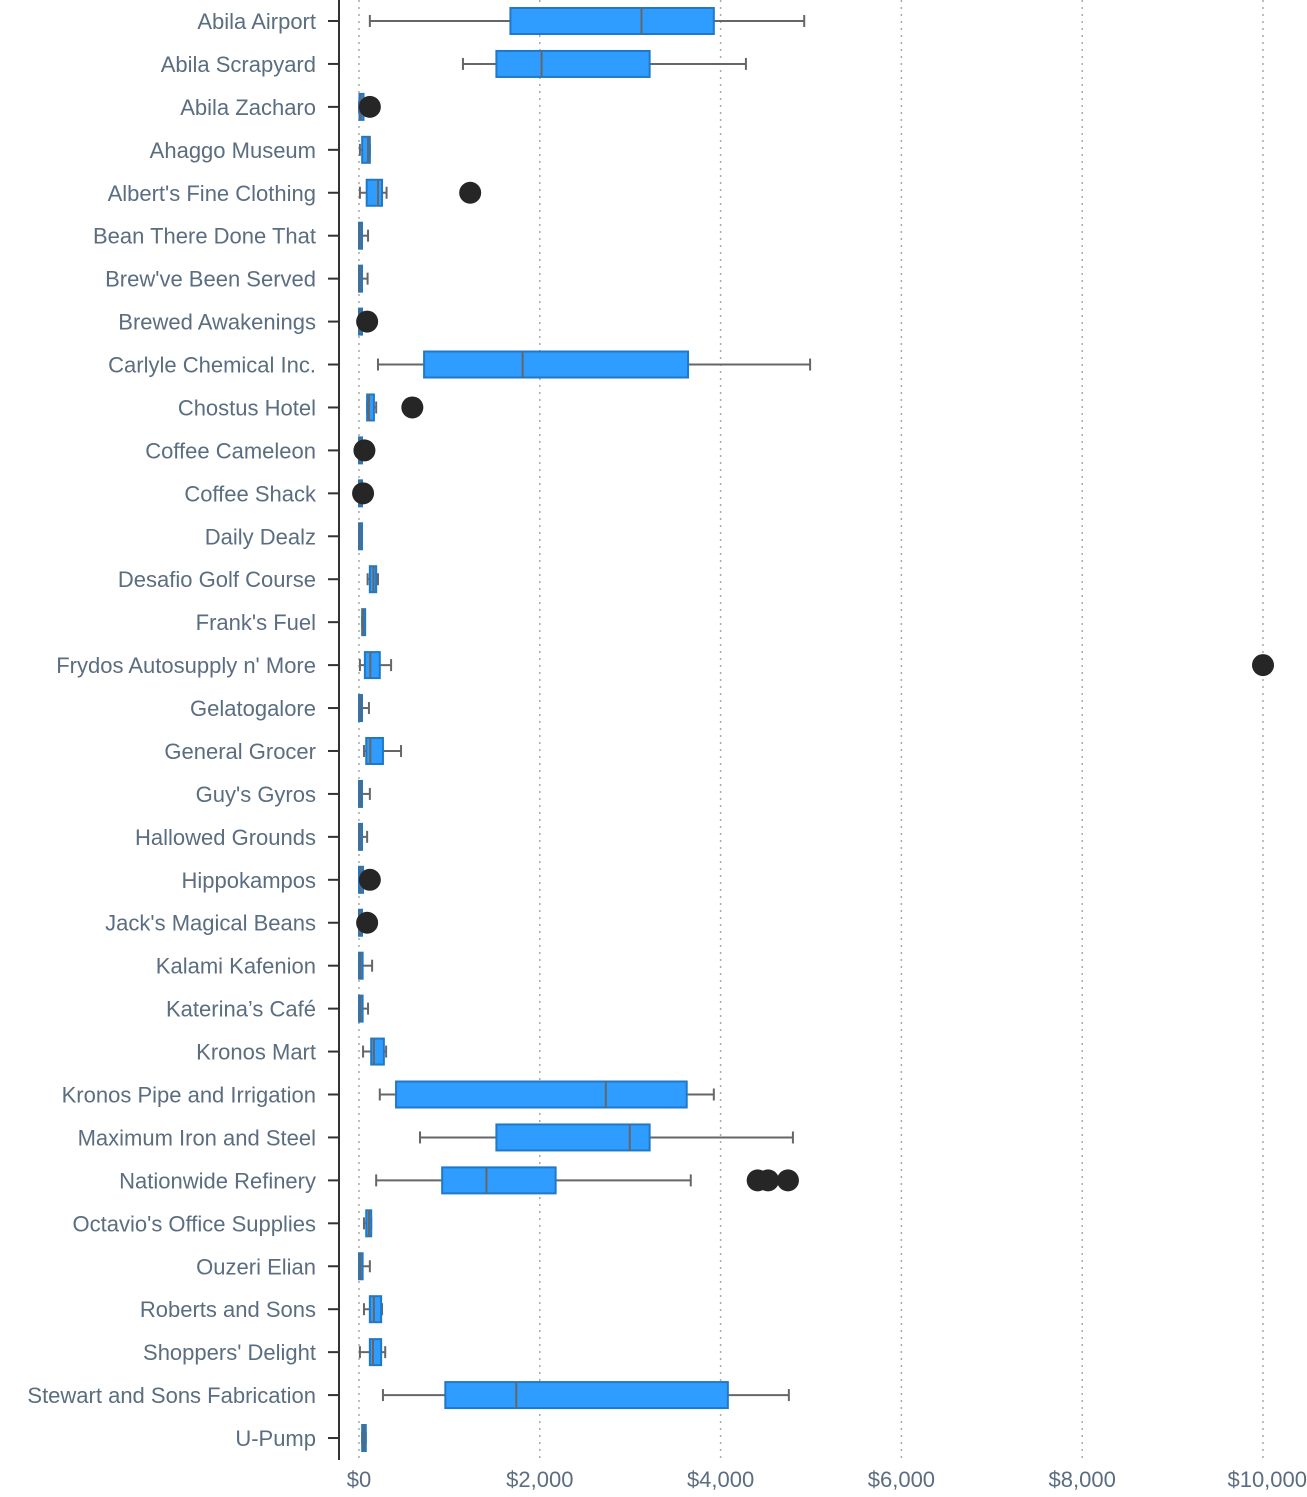 This screenshot has height=1497, width=1307. Describe the element at coordinates (229, 1352) in the screenshot. I see `category-label: Shoppers' Delight` at that location.